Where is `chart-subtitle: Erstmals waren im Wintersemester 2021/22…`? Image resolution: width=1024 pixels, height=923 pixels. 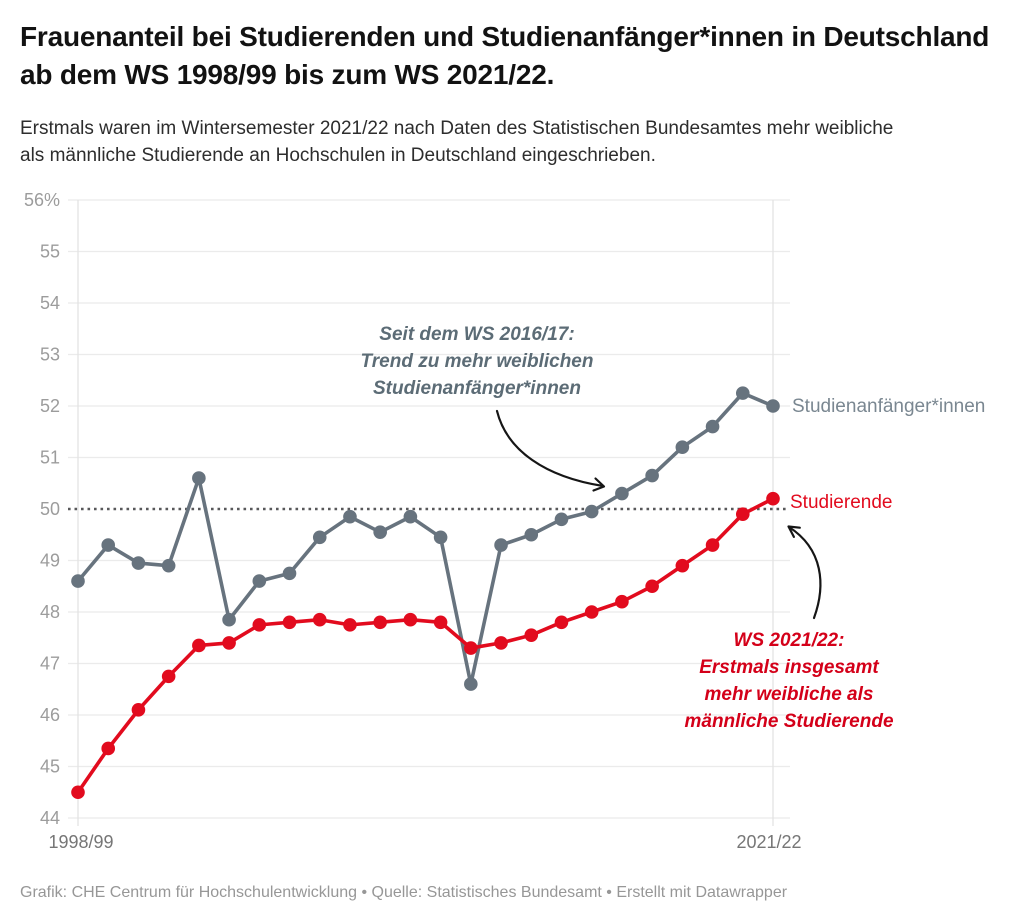
chart-subtitle: Erstmals waren im Wintersemester 2021/22… is located at coordinates (457, 142).